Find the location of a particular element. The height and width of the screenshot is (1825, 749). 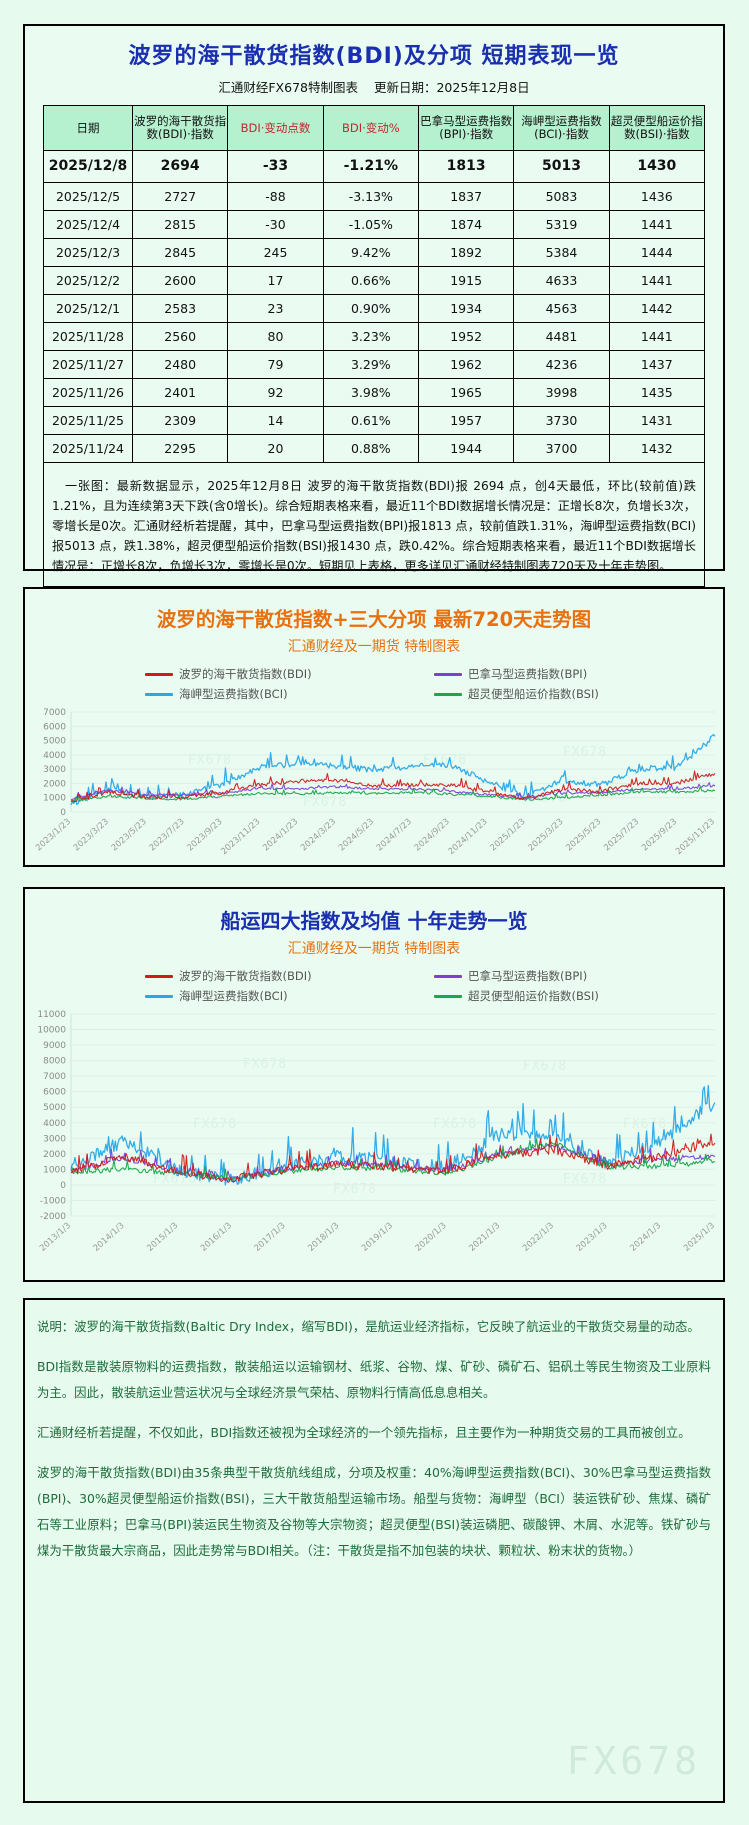

chart-10y-title: 船运四大指数及均值 十年走势一览 is located at coordinates (374, 921).